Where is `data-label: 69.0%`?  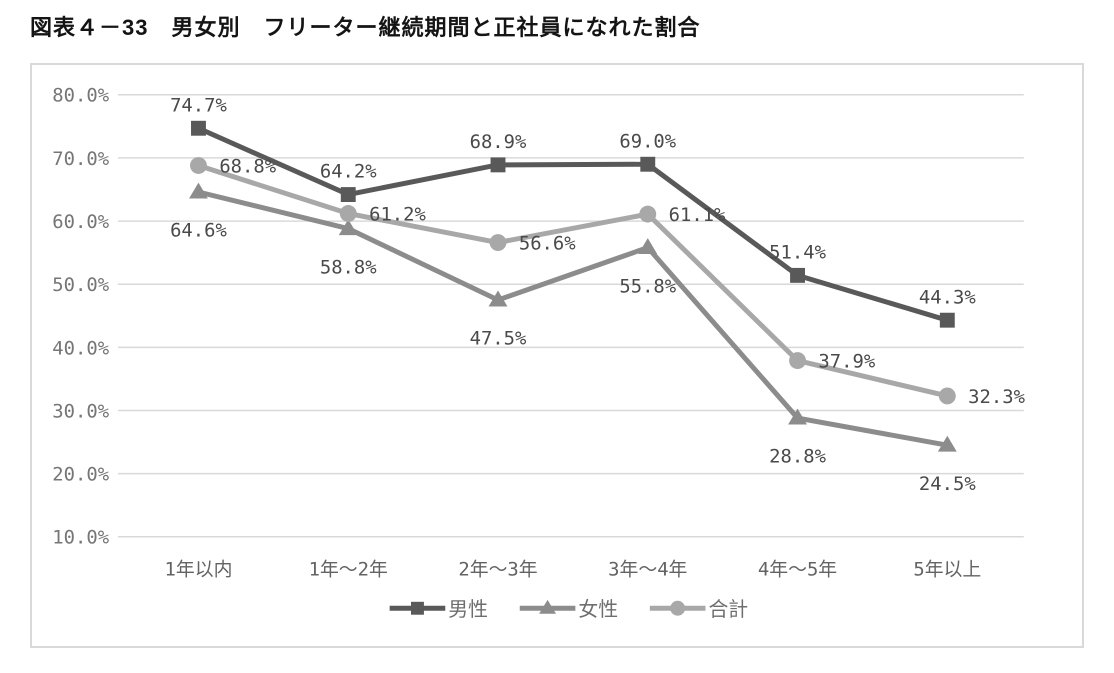
data-label: 69.0% is located at coordinates (647, 141).